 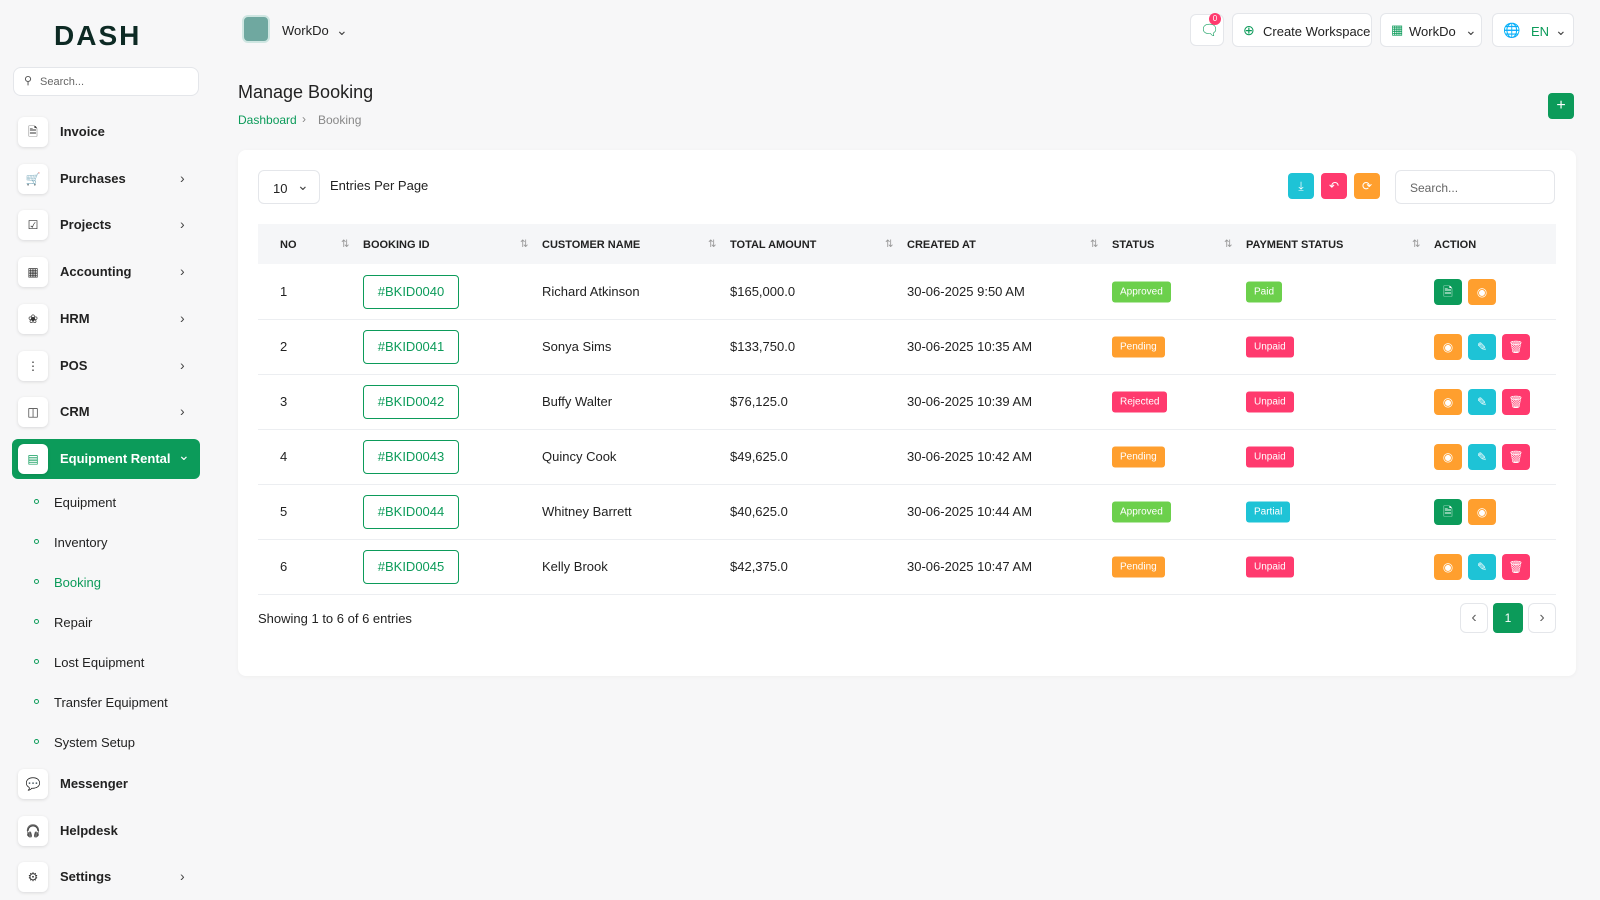 What do you see at coordinates (763, 291) in the screenshot?
I see `total-amount: $165,000.0` at bounding box center [763, 291].